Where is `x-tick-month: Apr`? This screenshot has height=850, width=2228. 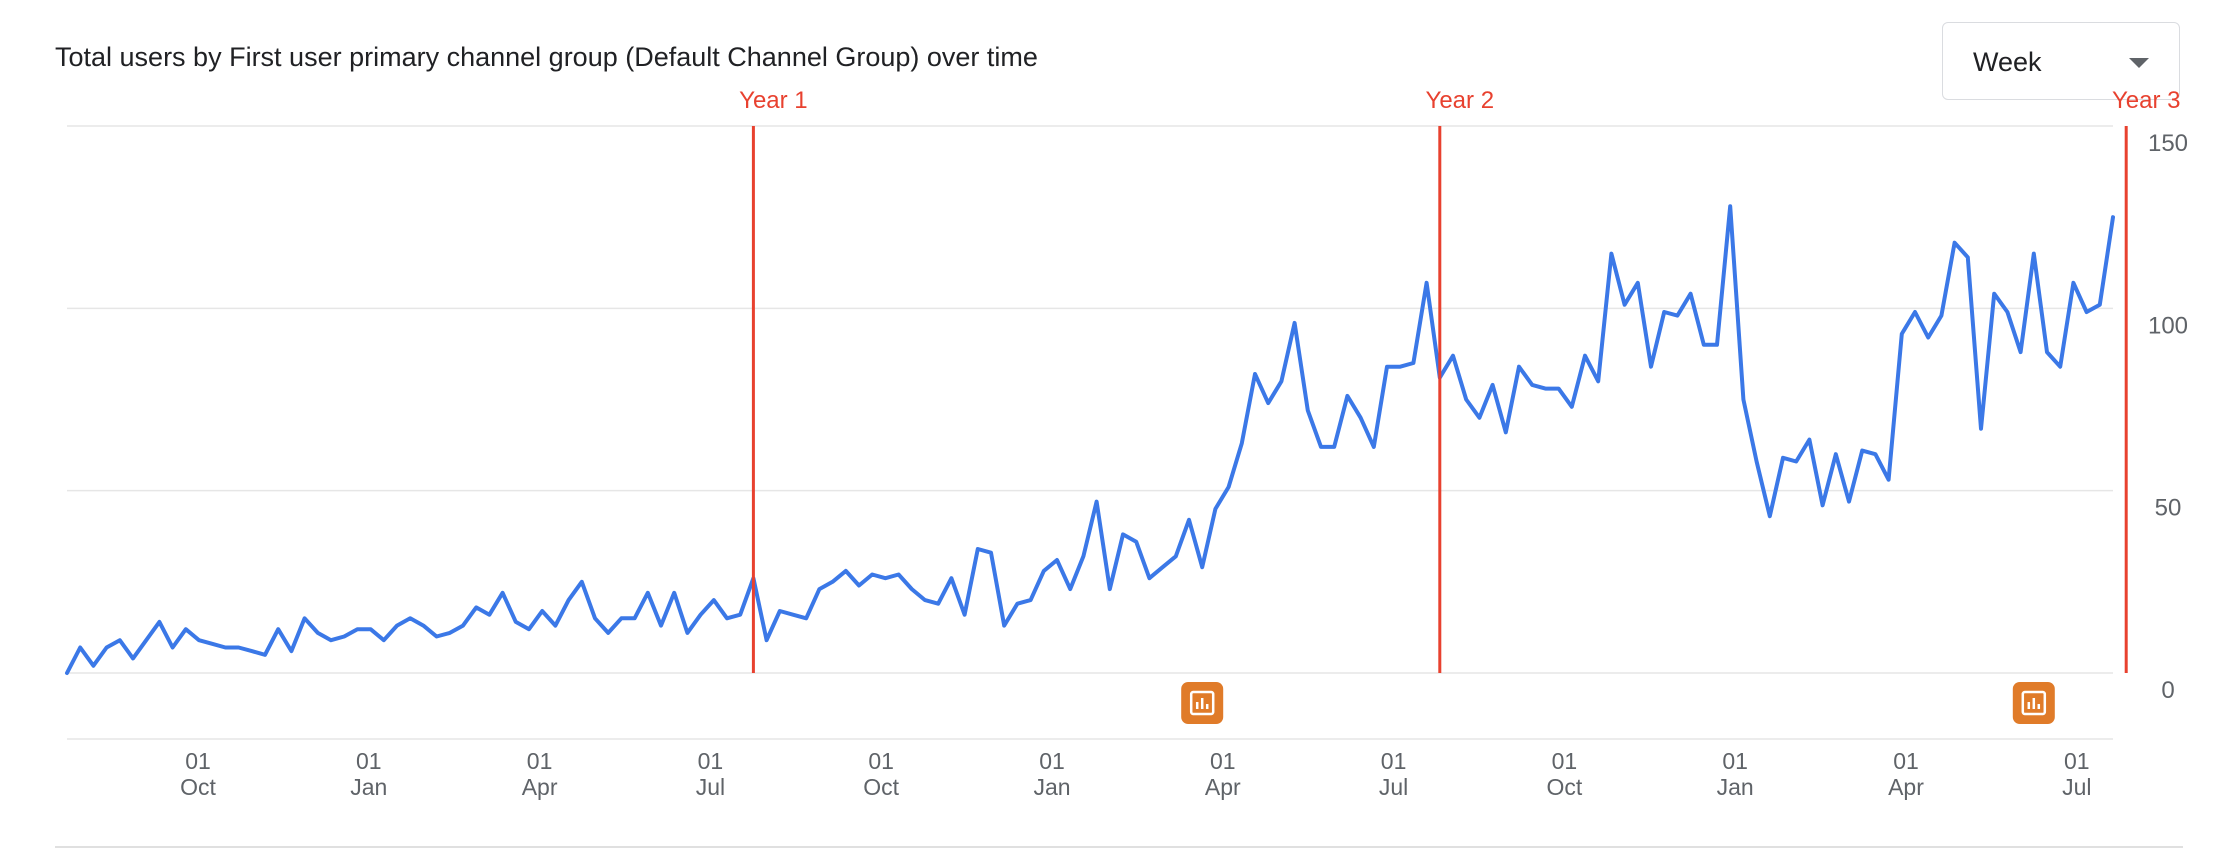 x-tick-month: Apr is located at coordinates (1906, 787).